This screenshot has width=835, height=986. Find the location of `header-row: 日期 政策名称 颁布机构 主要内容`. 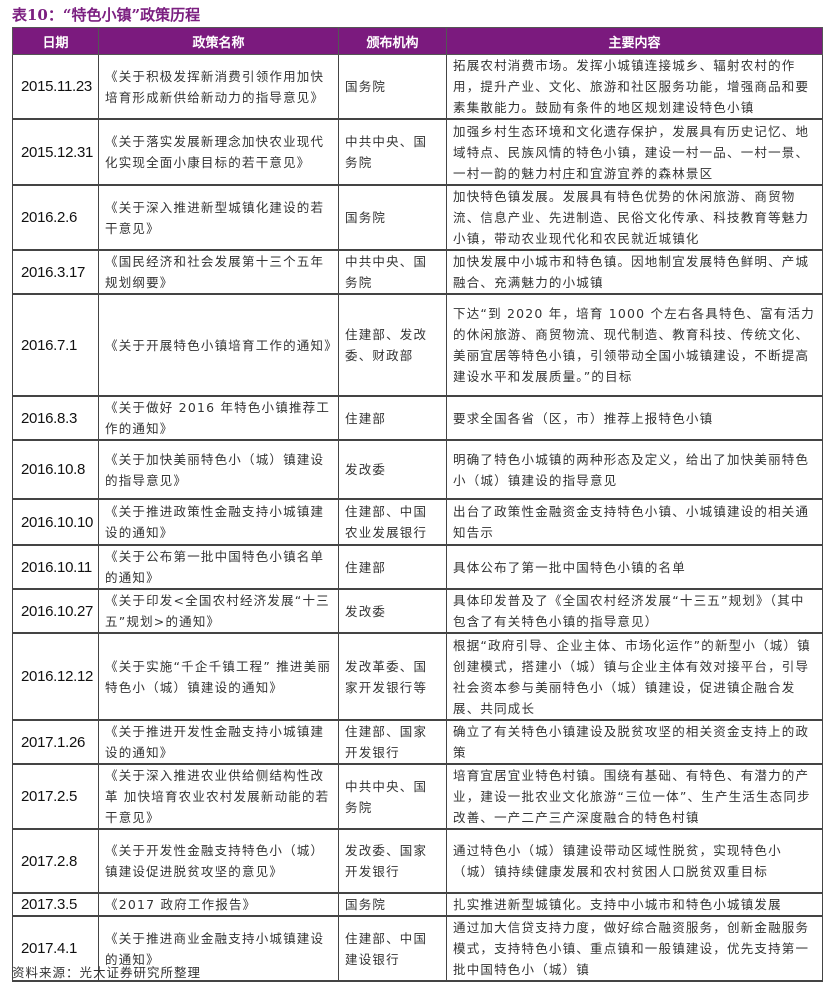

header-row: 日期 政策名称 颁布机构 主要内容 is located at coordinates (417, 41).